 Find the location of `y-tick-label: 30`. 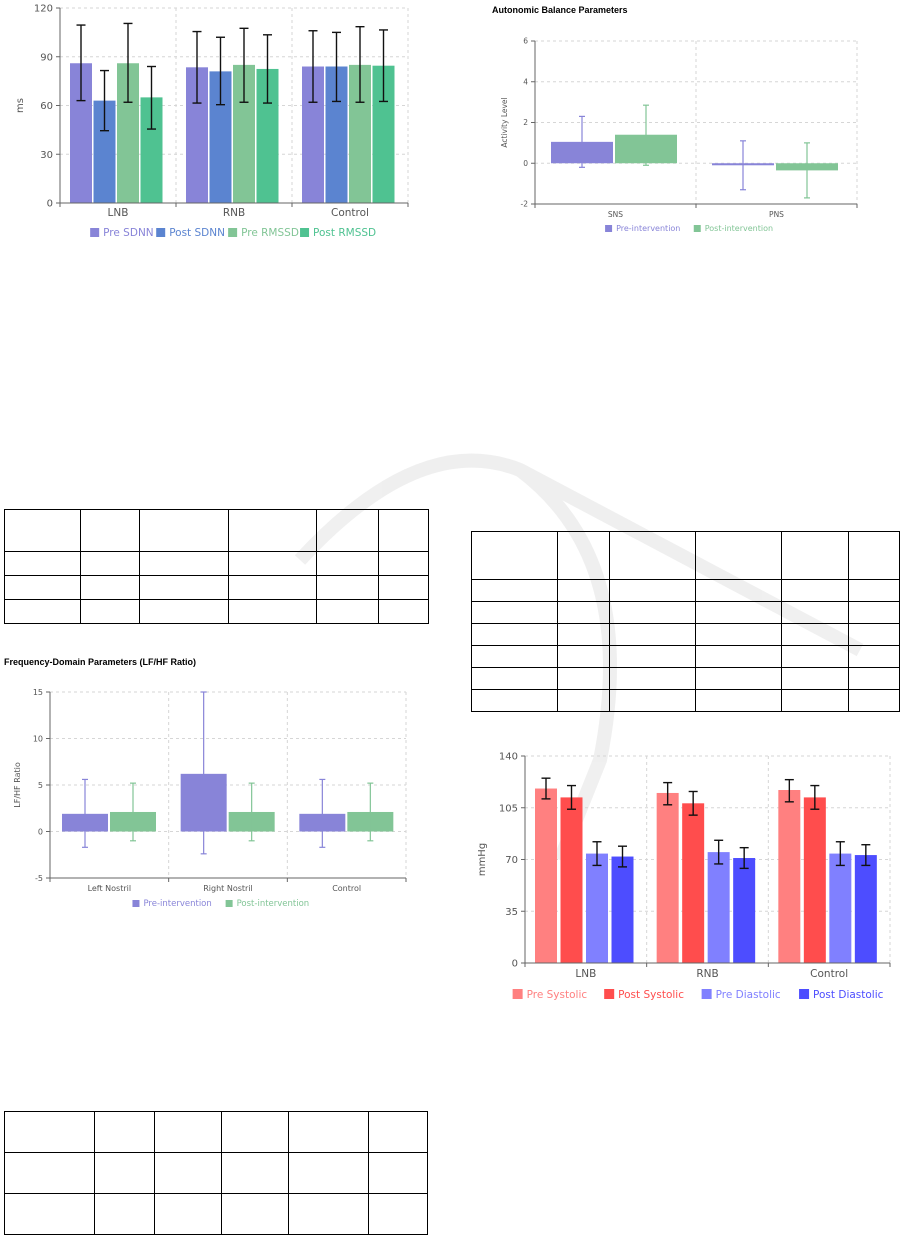

y-tick-label: 30 is located at coordinates (46, 155).